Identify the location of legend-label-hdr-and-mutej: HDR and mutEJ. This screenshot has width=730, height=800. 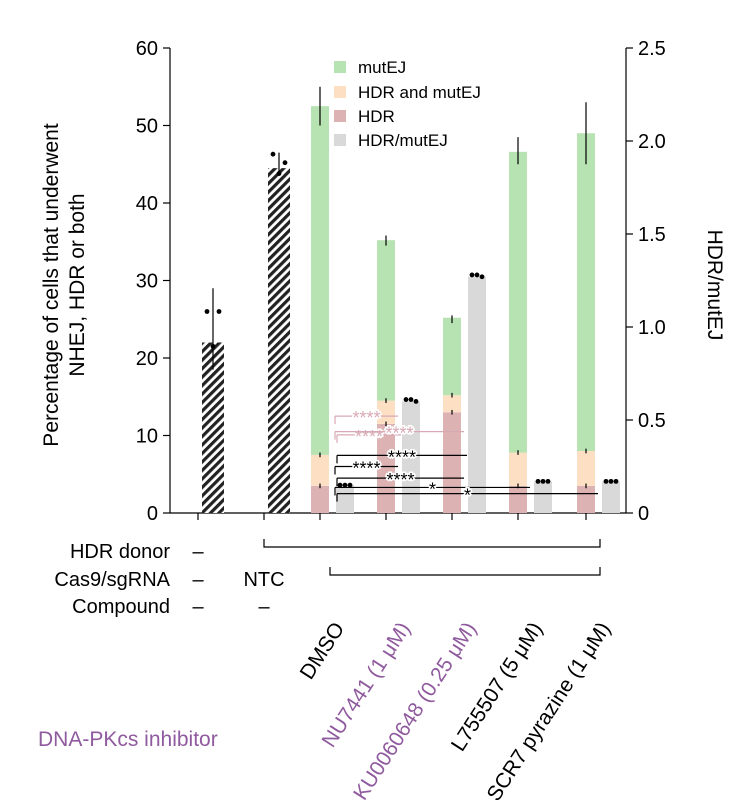
(419, 92).